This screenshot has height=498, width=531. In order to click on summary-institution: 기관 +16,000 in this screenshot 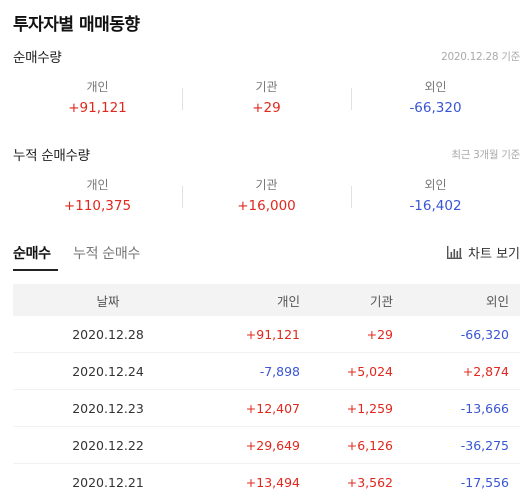, I will do `click(266, 196)`.